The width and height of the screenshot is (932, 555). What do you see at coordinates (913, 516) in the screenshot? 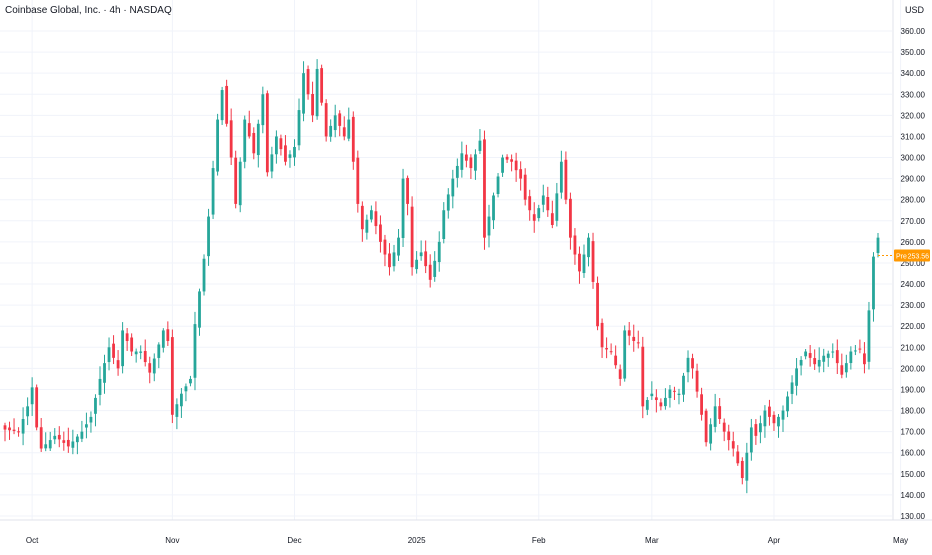
I see `price-tick-label: 130.00` at bounding box center [913, 516].